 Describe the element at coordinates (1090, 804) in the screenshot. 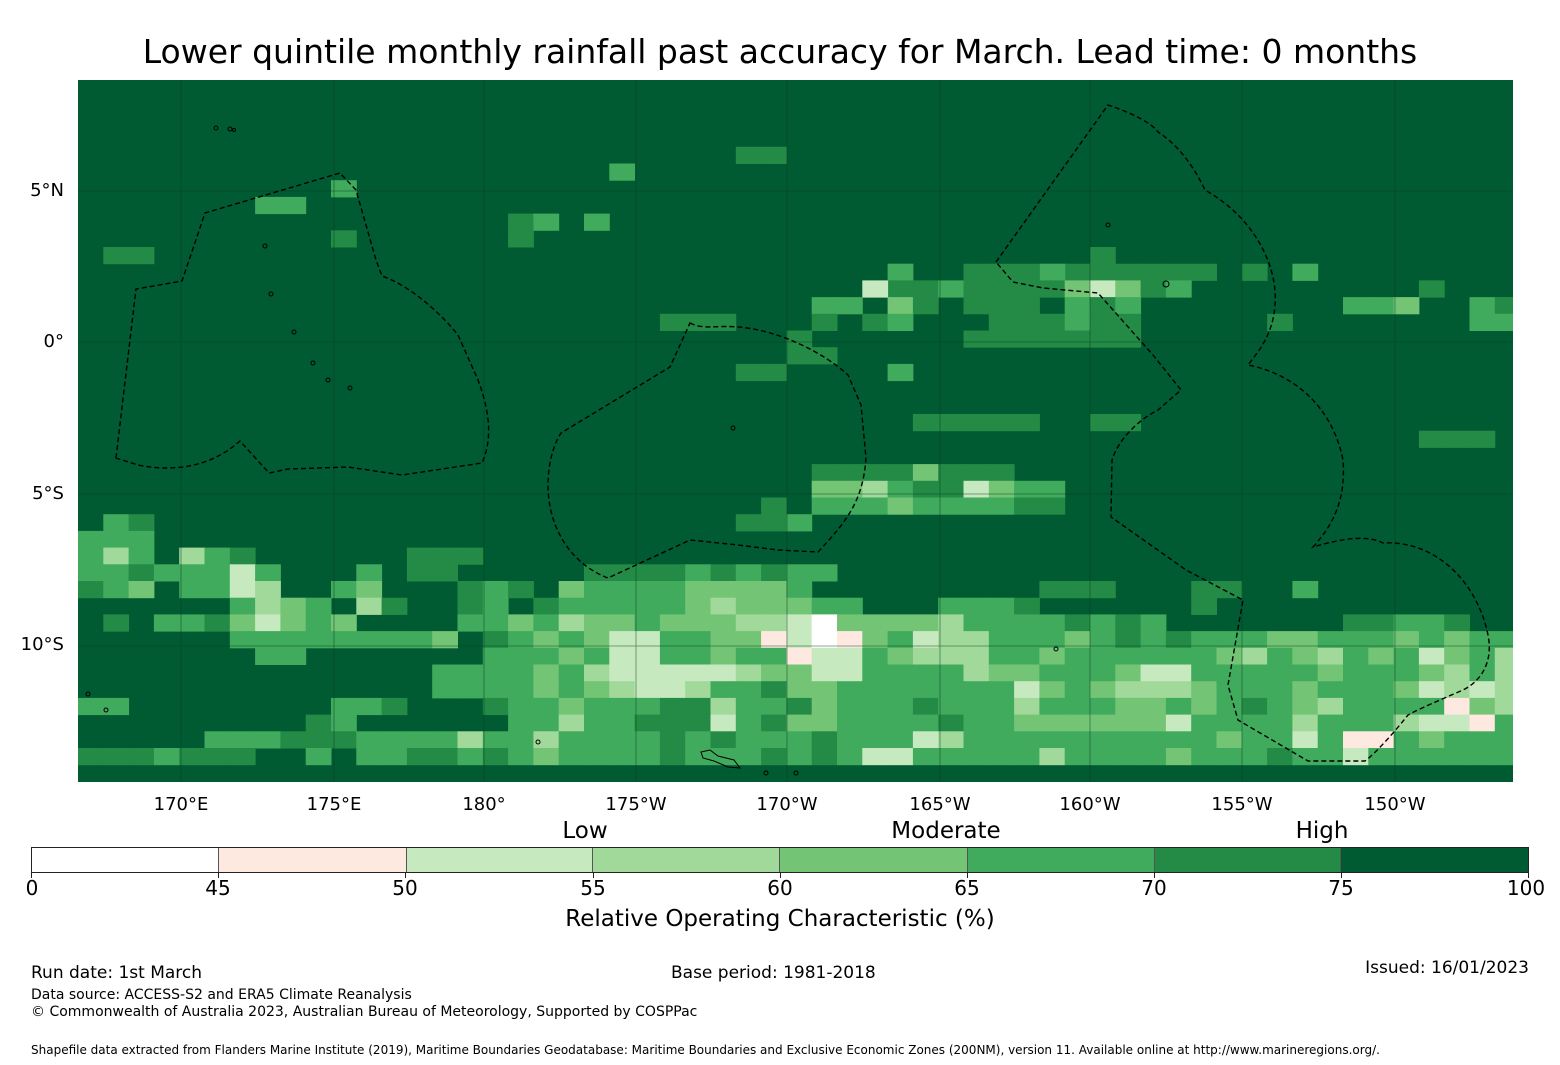

I see `lon-label-160w: 160°W` at that location.